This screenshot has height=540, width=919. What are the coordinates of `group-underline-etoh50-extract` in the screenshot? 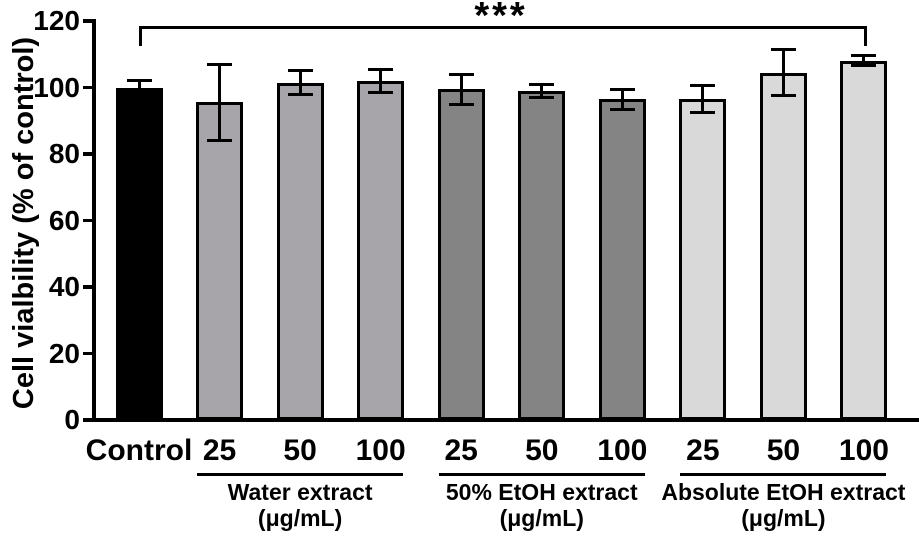 It's located at (541, 475).